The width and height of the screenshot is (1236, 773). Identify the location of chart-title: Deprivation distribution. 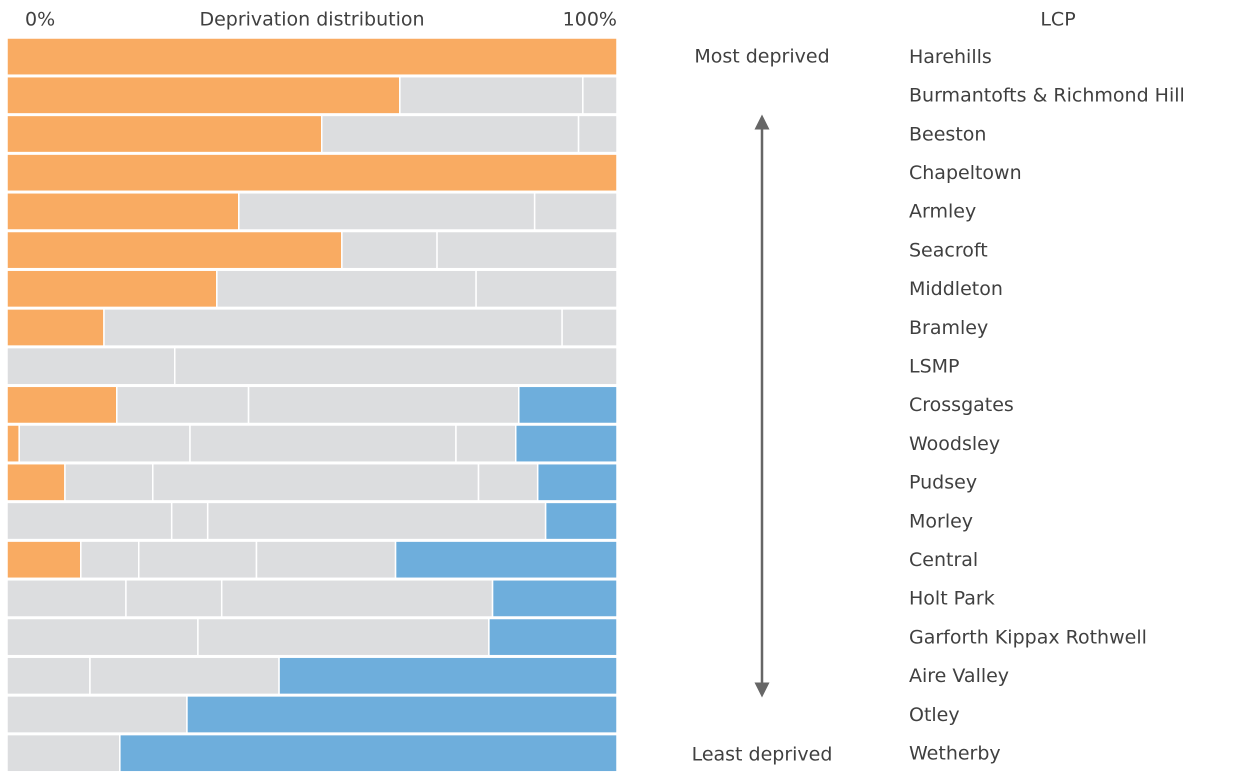
(311, 20).